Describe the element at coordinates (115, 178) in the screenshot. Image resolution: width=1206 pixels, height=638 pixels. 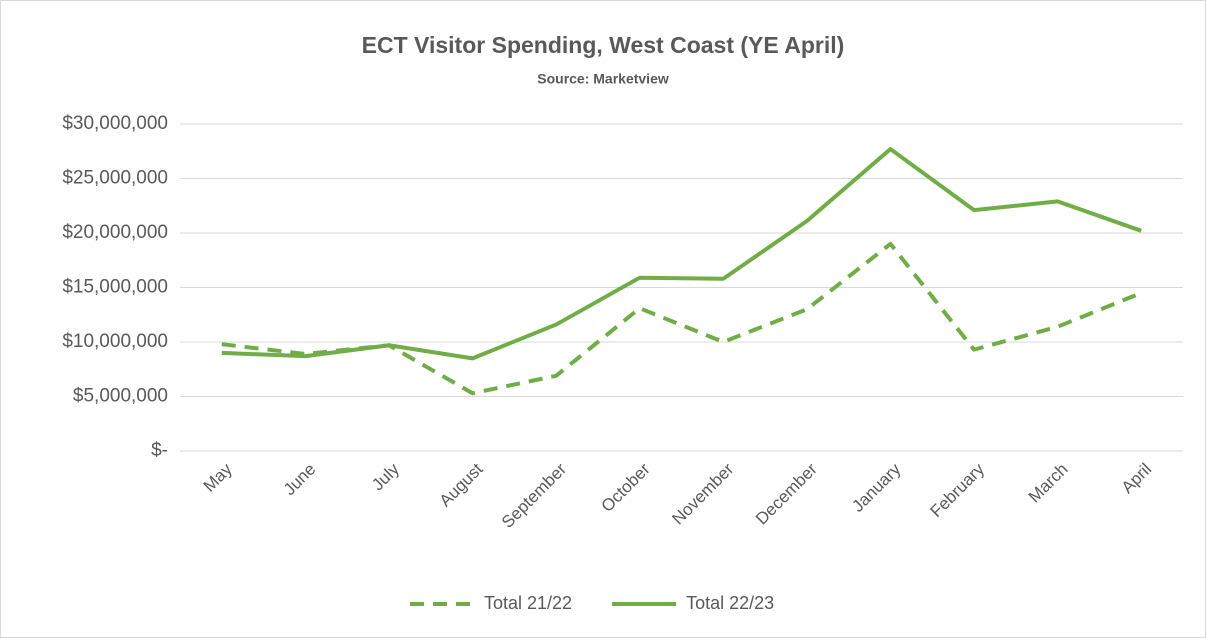
I see `y-tick-label: $25,000,000` at that location.